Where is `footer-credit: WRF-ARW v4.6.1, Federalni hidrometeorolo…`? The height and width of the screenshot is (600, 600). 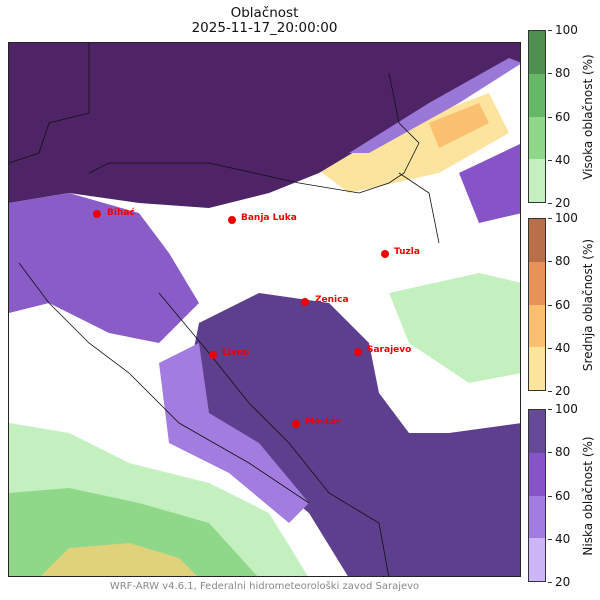
footer-credit: WRF-ARW v4.6.1, Federalni hidrometeorolo… is located at coordinates (264, 586).